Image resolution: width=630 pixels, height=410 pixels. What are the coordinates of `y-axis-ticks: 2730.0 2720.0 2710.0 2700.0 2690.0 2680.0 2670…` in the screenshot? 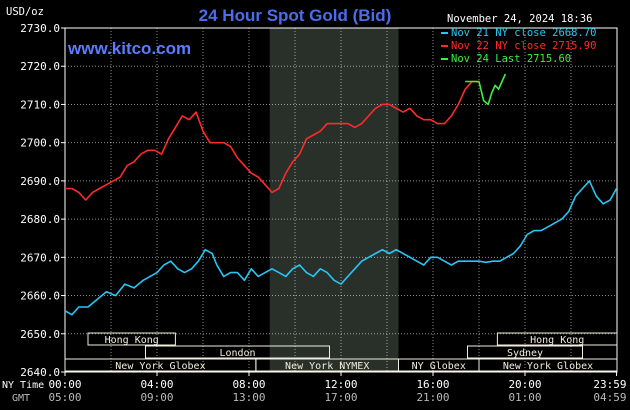 It's located at (42, 200).